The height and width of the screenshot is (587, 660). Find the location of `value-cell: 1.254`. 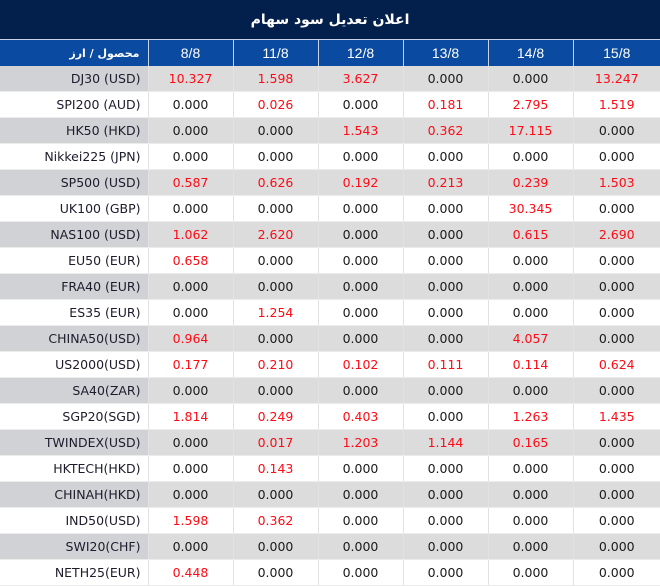

value-cell: 1.254 is located at coordinates (276, 312).